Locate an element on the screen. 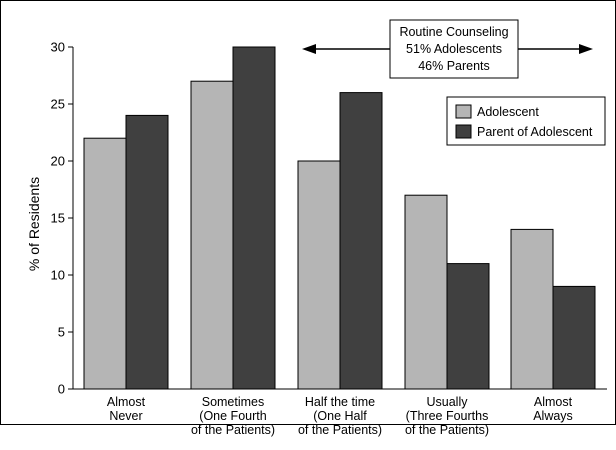 The width and height of the screenshot is (616, 450). legend-box is located at coordinates (526, 121).